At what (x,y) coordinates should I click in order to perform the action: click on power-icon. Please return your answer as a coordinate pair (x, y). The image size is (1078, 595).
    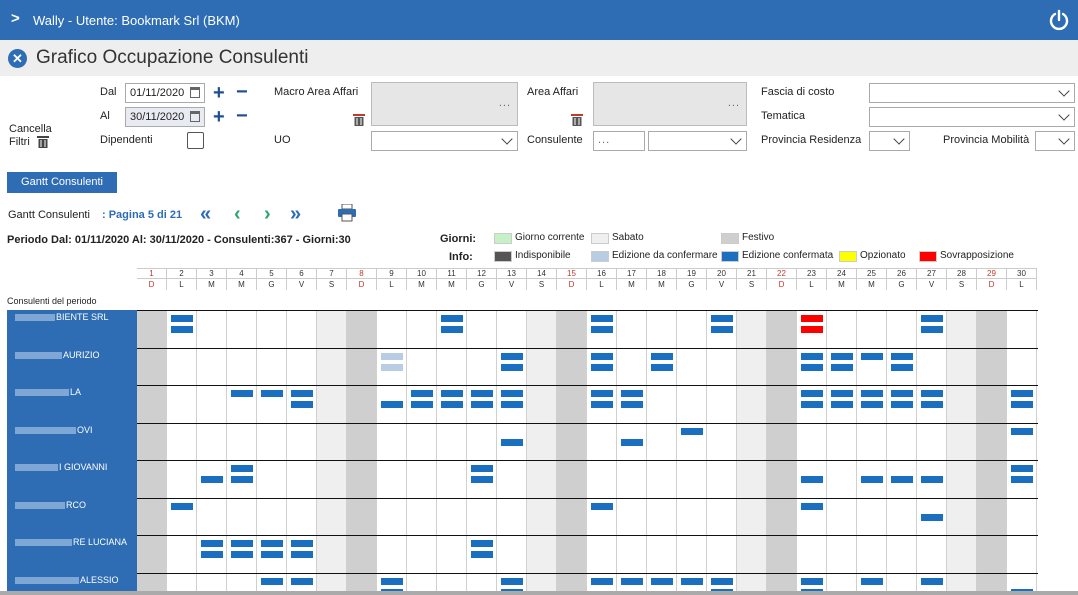
    Looking at the image, I should click on (1059, 20).